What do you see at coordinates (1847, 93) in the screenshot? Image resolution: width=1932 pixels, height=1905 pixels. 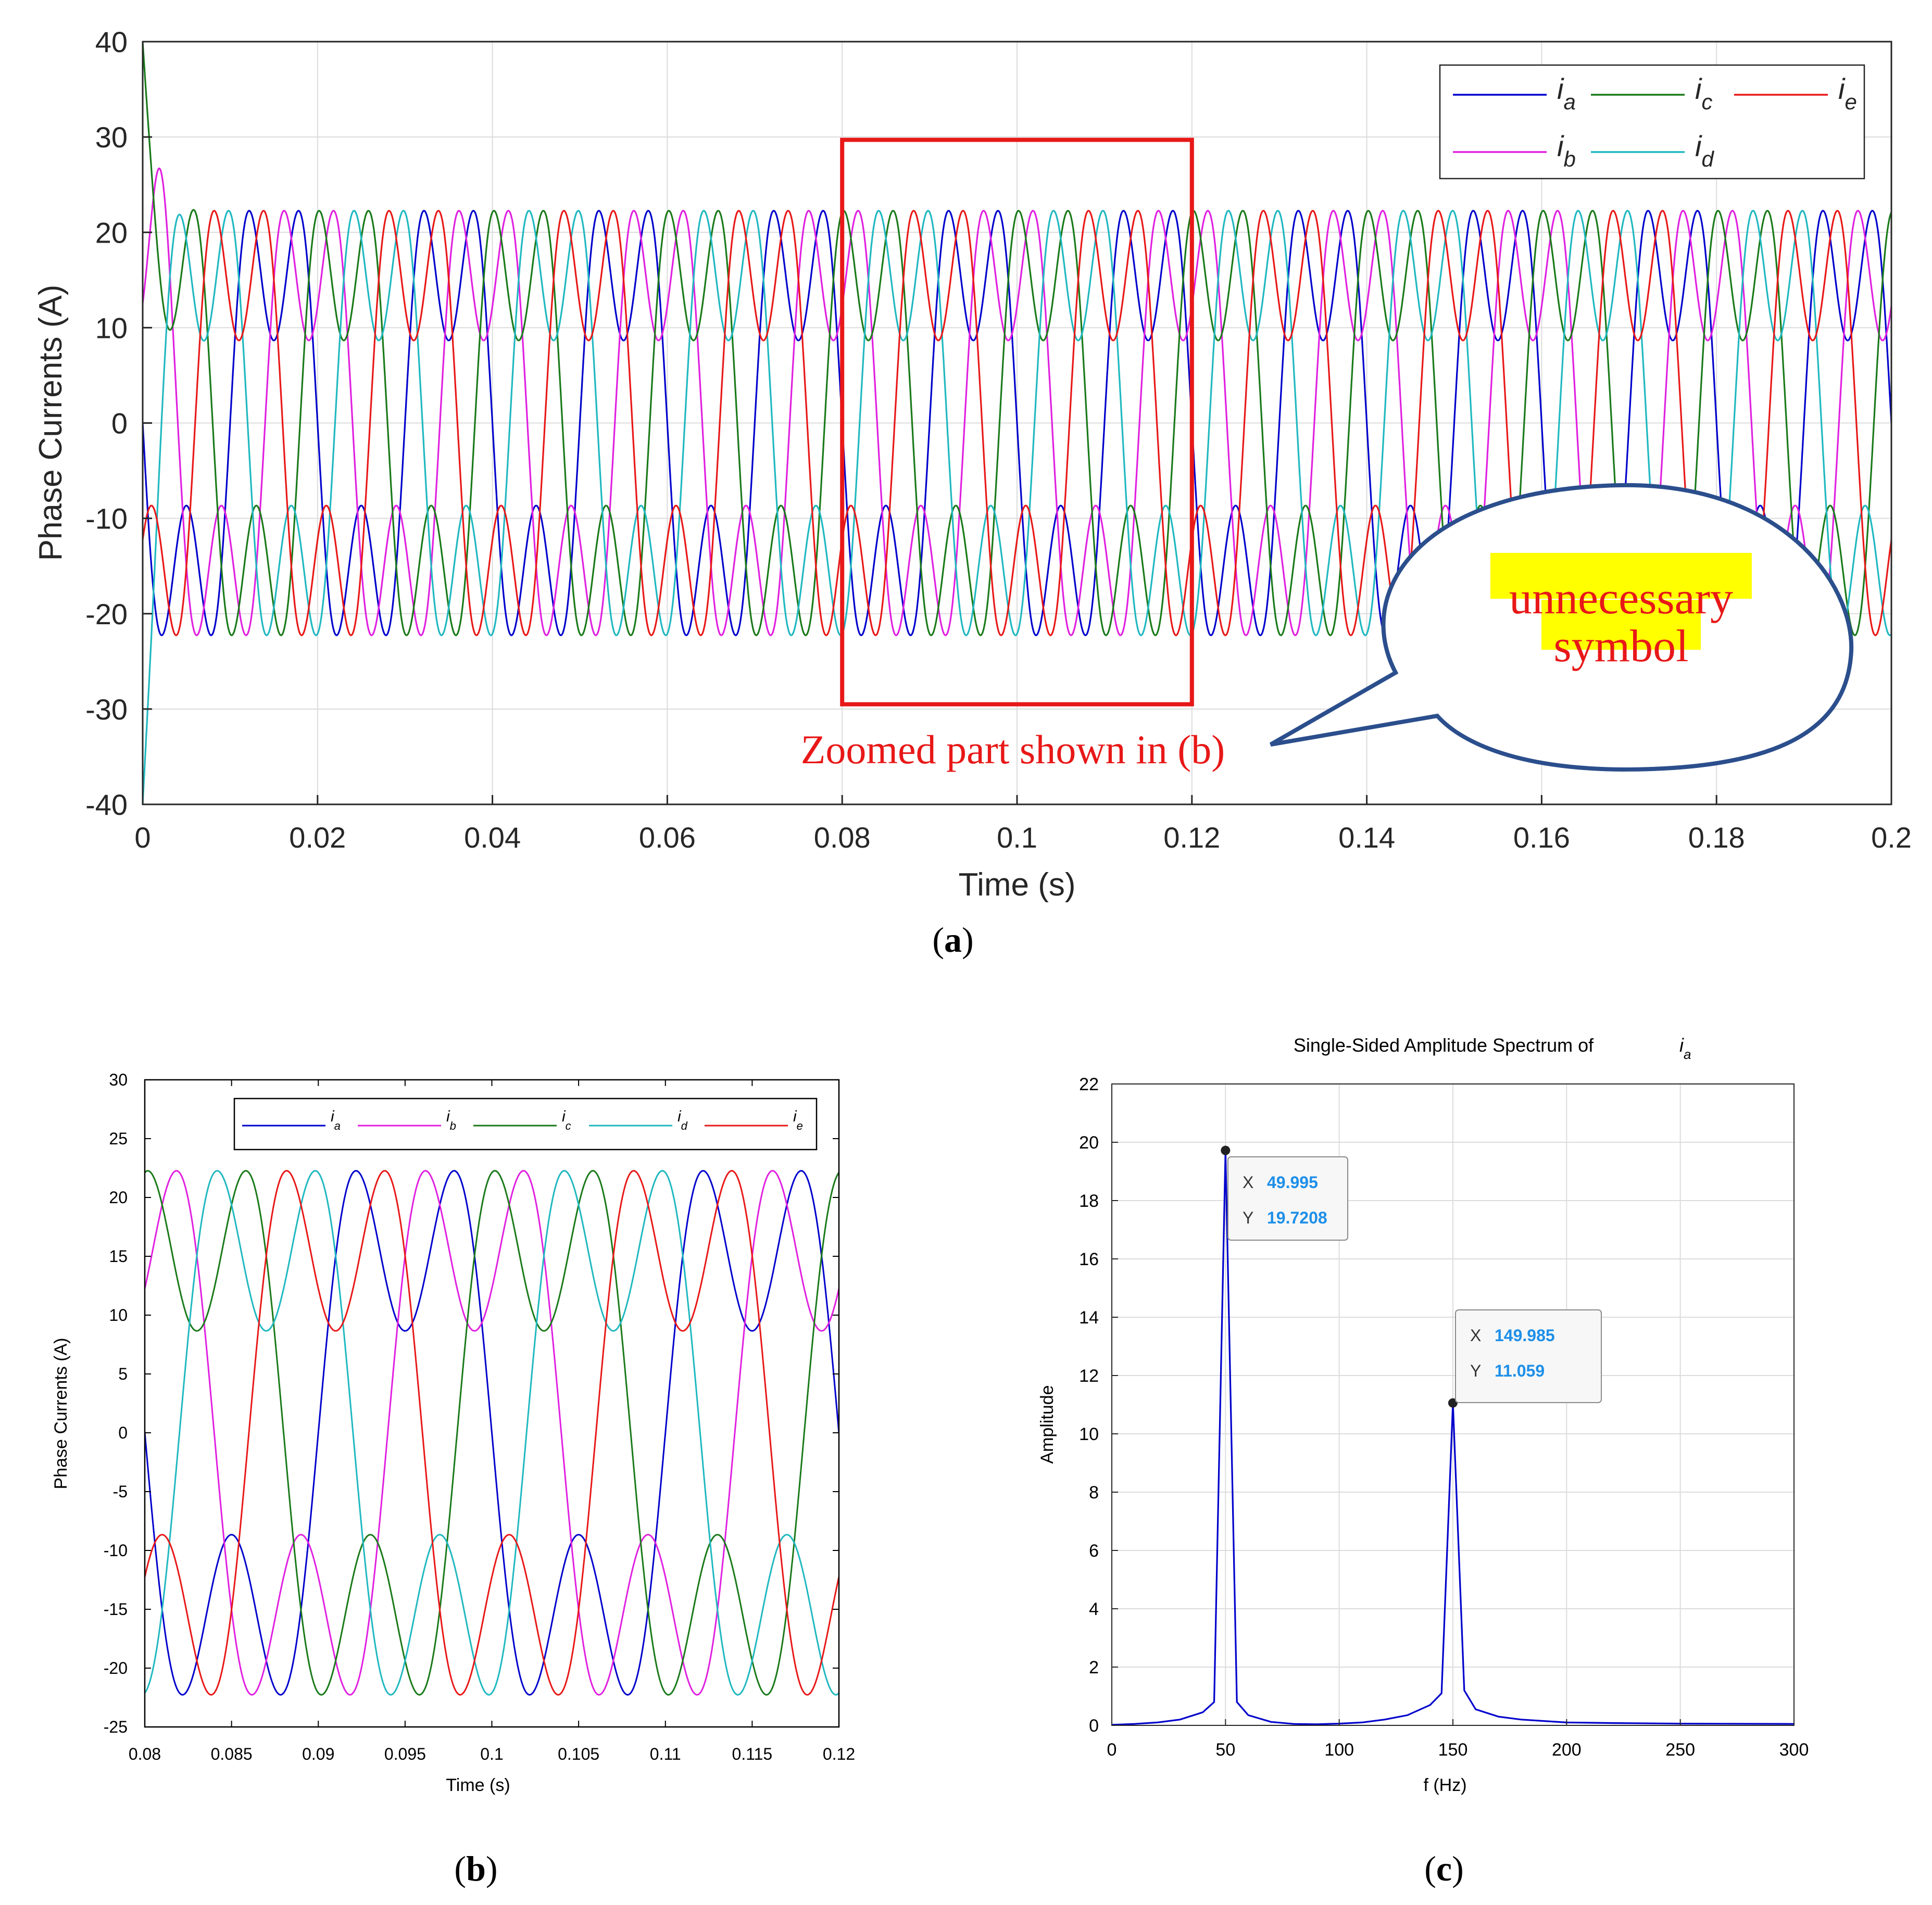 I see `panel-a-legend-label-i_e: ie` at bounding box center [1847, 93].